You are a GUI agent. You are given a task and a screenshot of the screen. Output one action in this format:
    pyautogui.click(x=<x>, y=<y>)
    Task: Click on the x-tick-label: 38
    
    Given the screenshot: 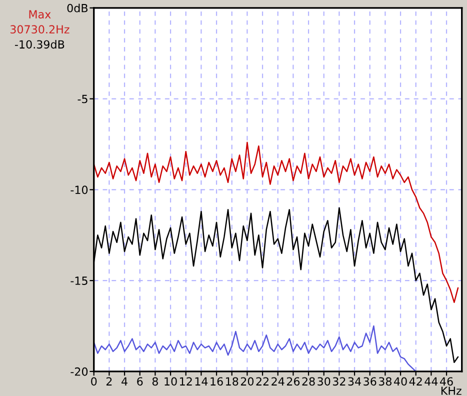 What is the action you would take?
    pyautogui.click(x=385, y=381)
    